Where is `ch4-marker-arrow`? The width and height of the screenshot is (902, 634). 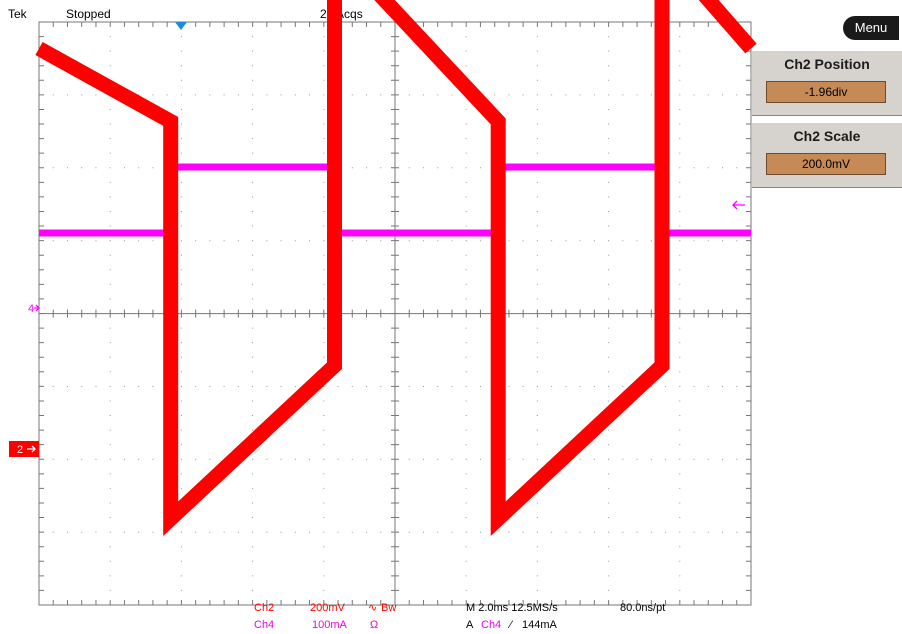
ch4-marker-arrow is located at coordinates (37, 308).